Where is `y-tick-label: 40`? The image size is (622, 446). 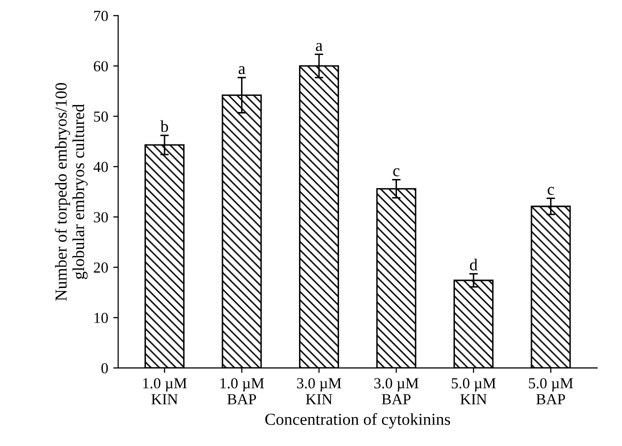
y-tick-label: 40 is located at coordinates (100, 167).